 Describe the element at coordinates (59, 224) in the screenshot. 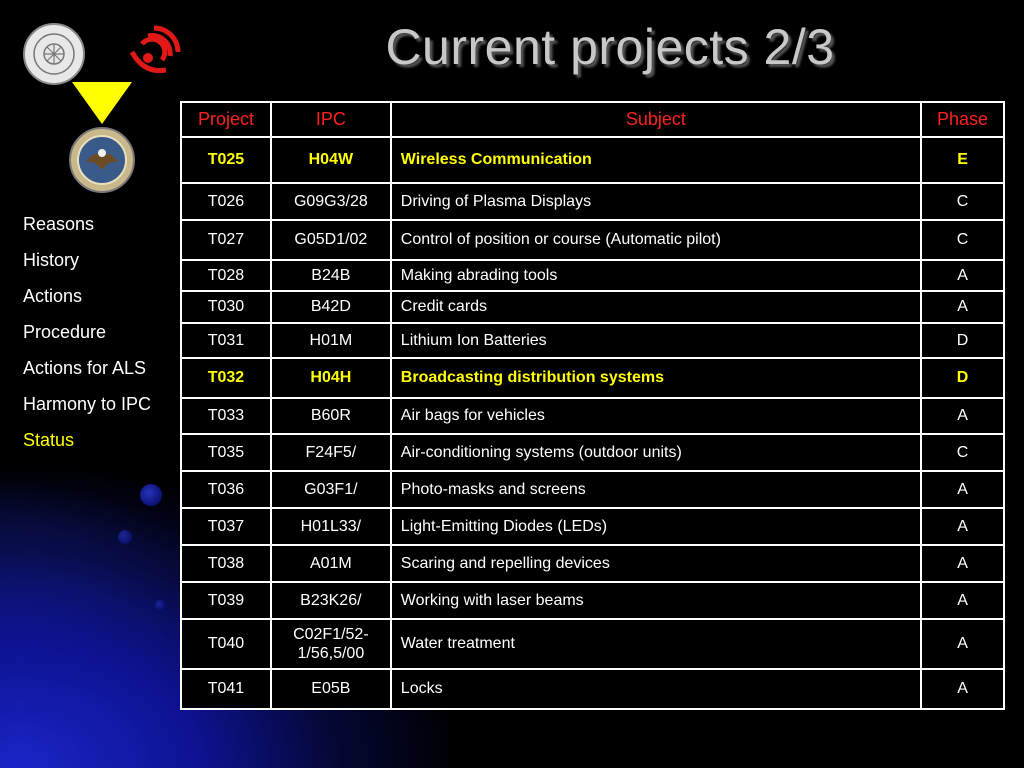

I see `nav-item-reasons: Reasons` at that location.